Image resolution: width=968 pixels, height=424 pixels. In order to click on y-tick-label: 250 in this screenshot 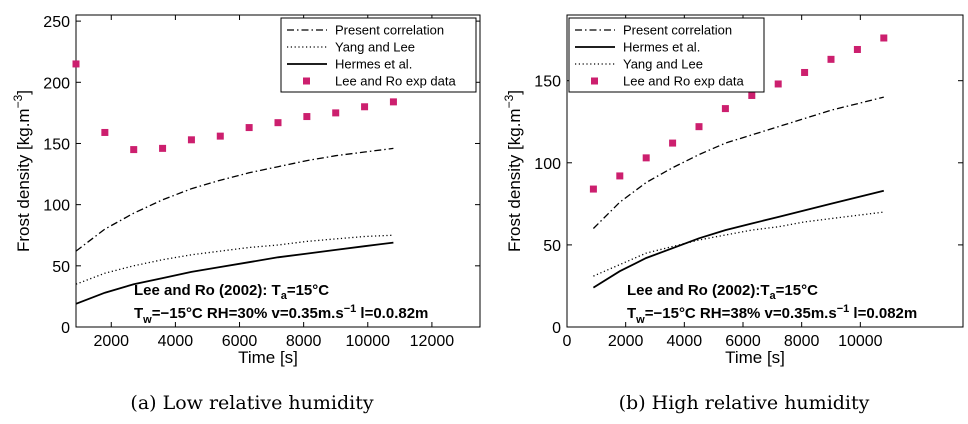, I will do `click(56, 22)`.